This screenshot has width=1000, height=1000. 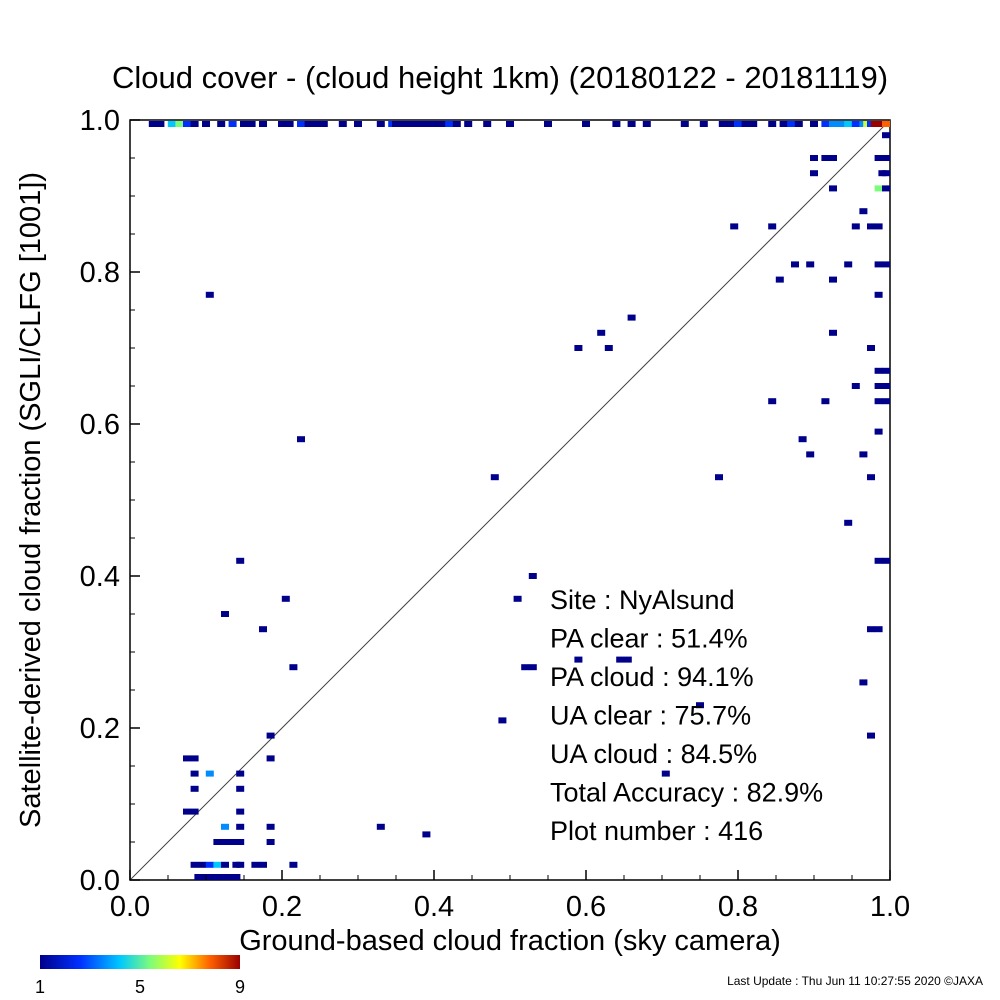 What do you see at coordinates (649, 639) in the screenshot?
I see `stats-line: PA clear : 51.4%` at bounding box center [649, 639].